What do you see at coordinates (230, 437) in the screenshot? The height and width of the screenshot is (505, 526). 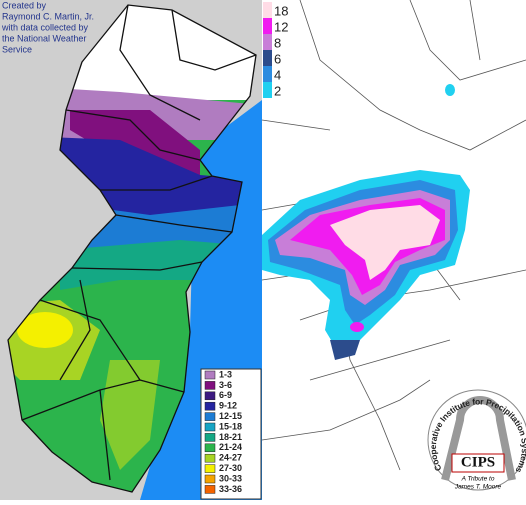 I see `legend-label: 18-21` at bounding box center [230, 437].